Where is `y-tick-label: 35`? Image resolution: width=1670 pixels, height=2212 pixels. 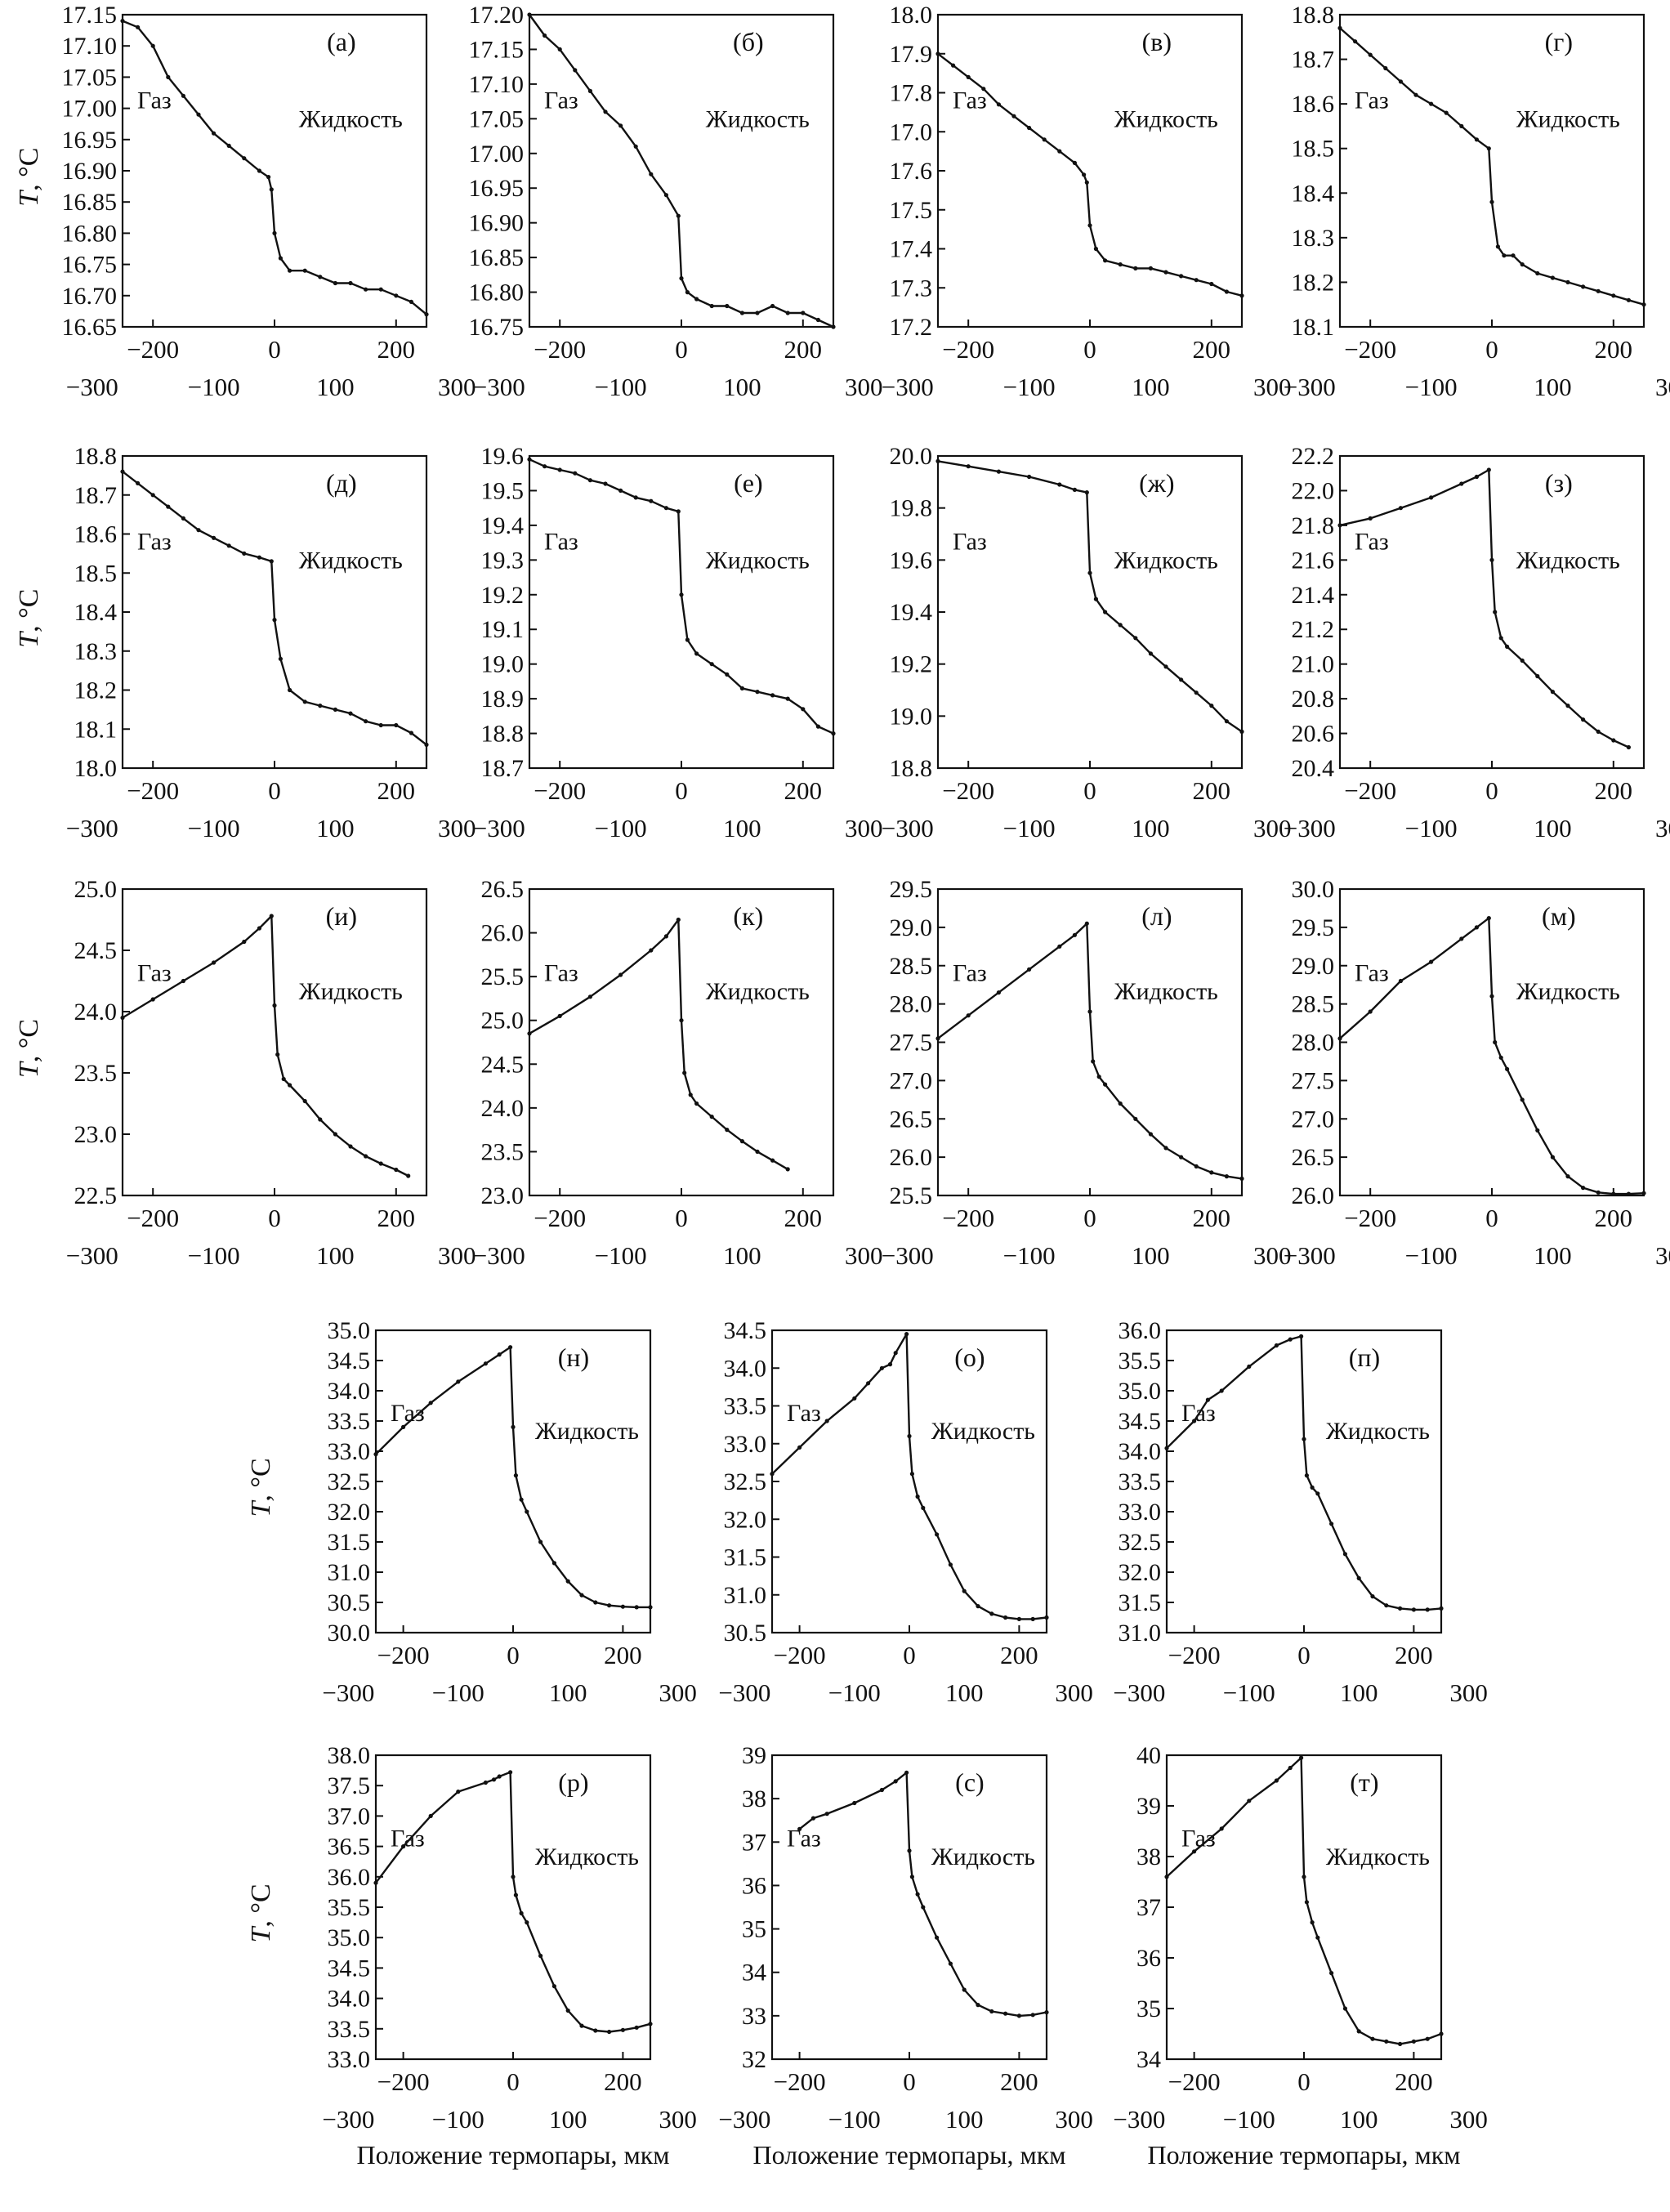 y-tick-label: 35 is located at coordinates (1148, 2008).